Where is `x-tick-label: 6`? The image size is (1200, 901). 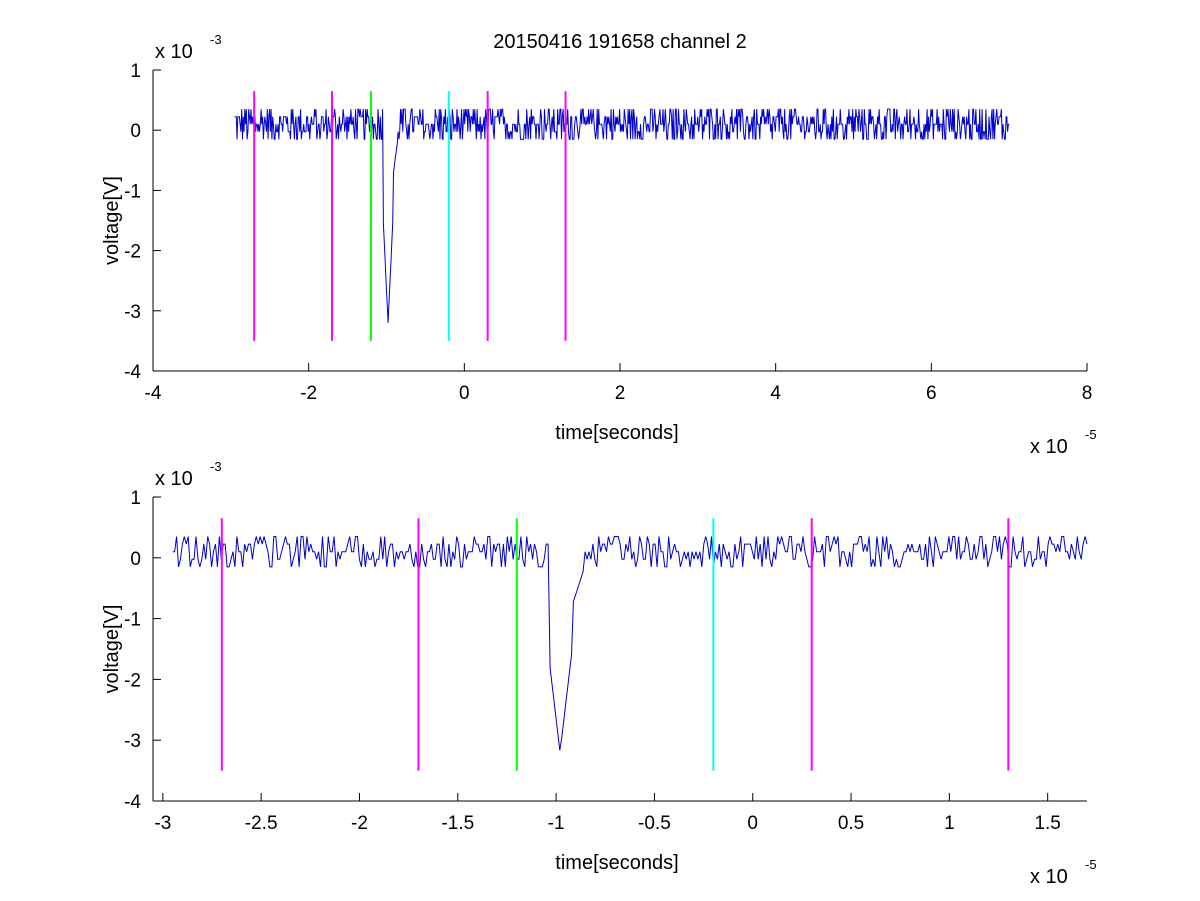
x-tick-label: 6 is located at coordinates (931, 393).